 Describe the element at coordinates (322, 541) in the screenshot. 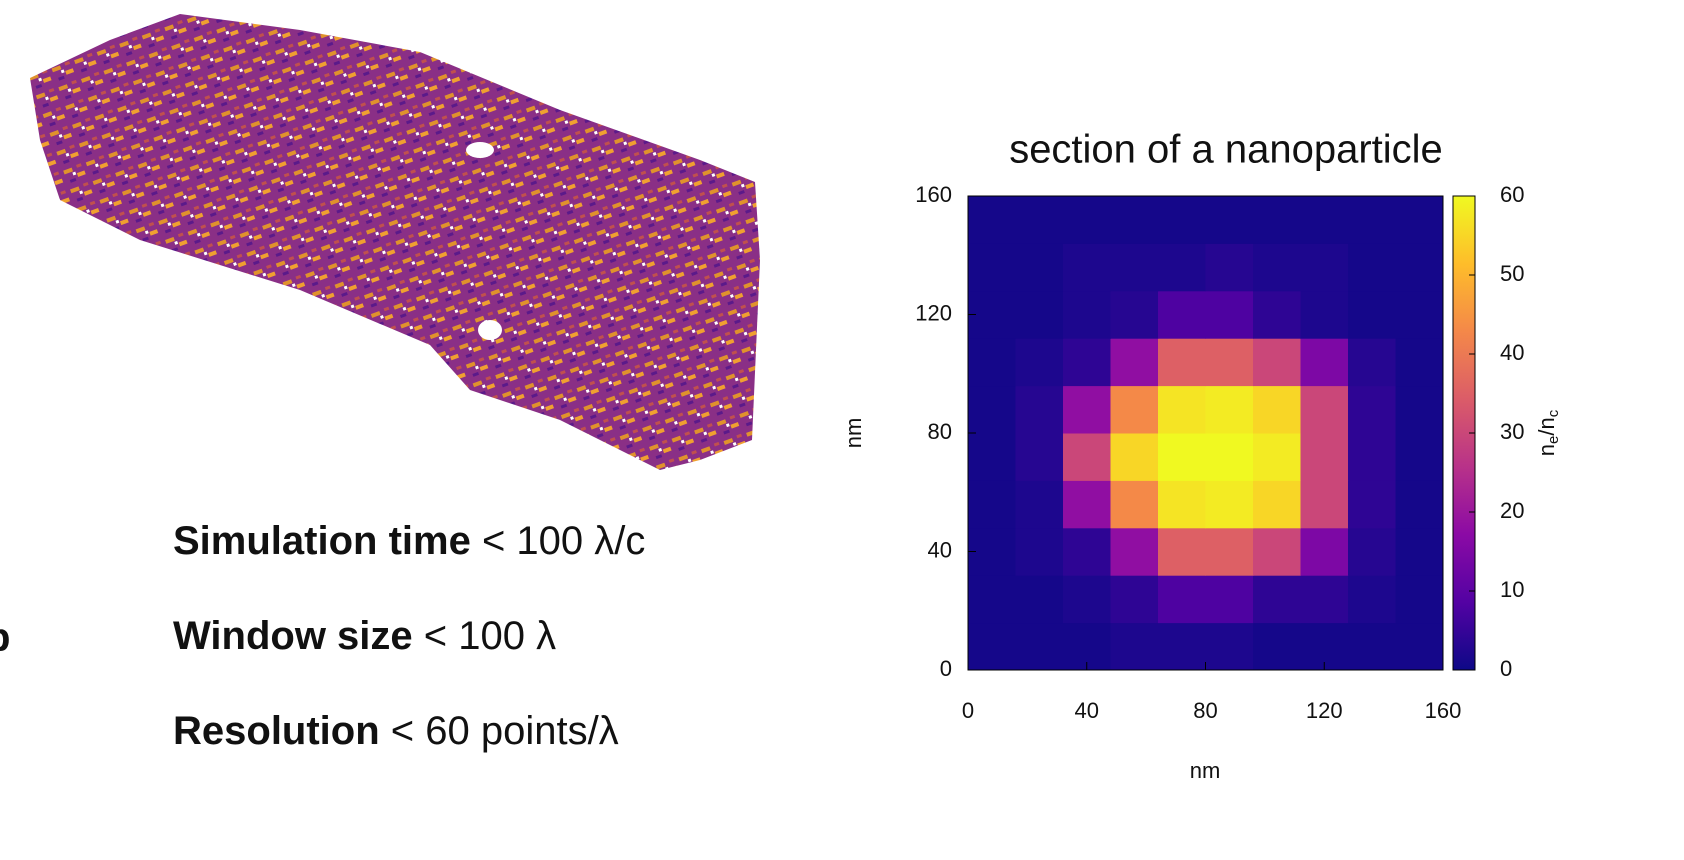

I see `fact-key: Simulation time` at that location.